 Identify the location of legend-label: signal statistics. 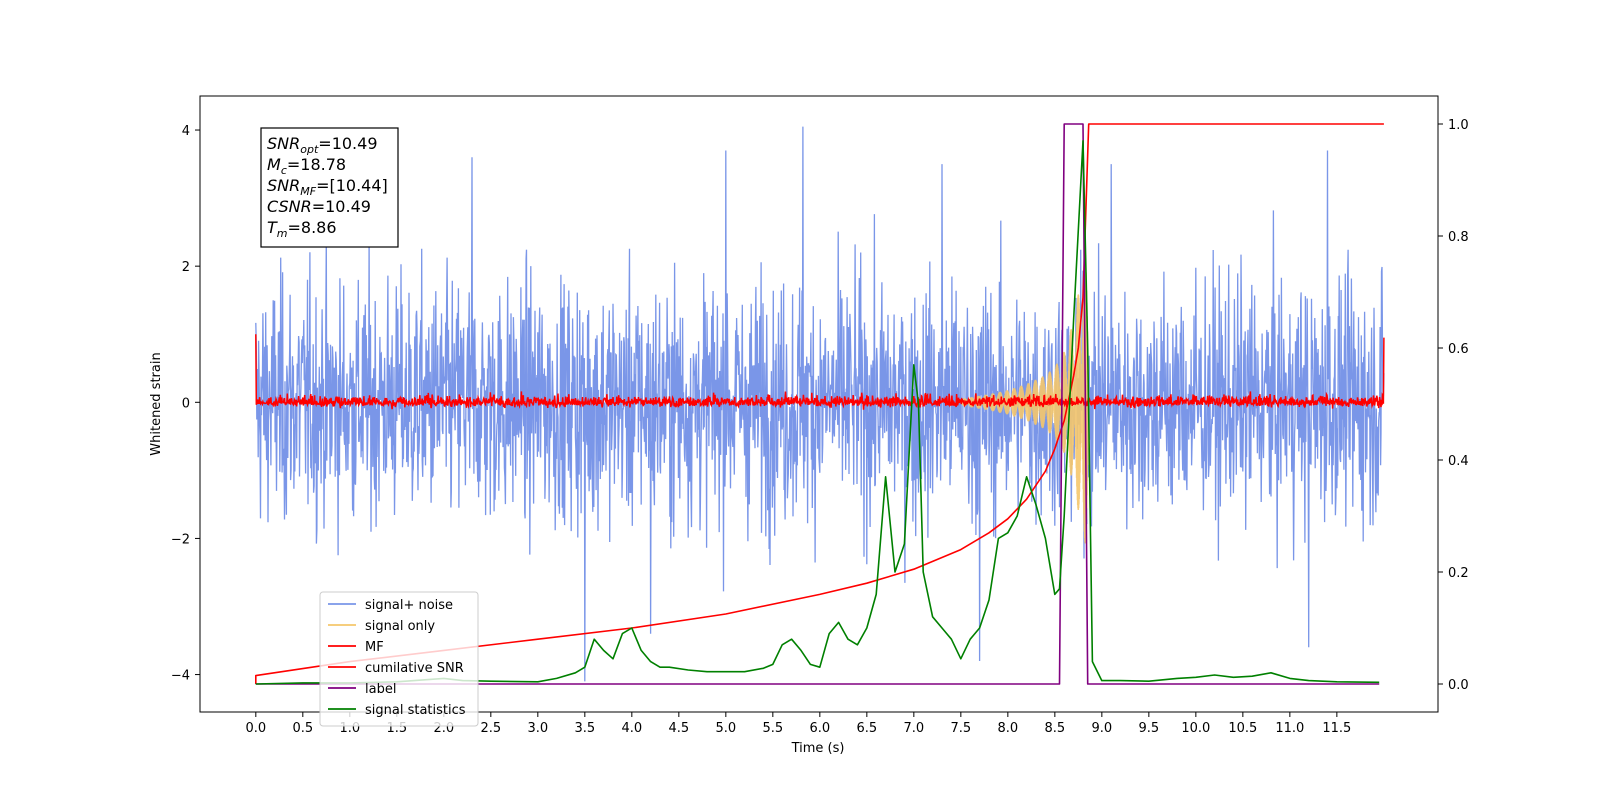
(415, 710).